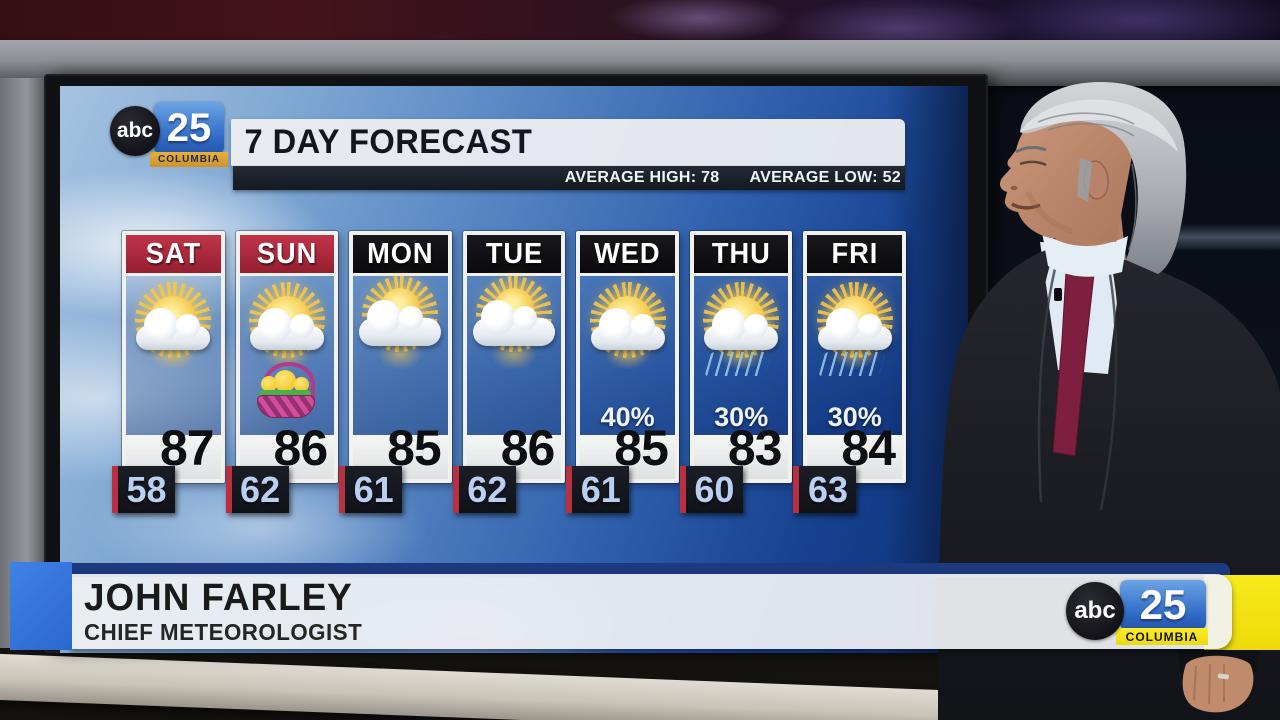  Describe the element at coordinates (41, 606) in the screenshot. I see `lower-third-accent-square` at that location.